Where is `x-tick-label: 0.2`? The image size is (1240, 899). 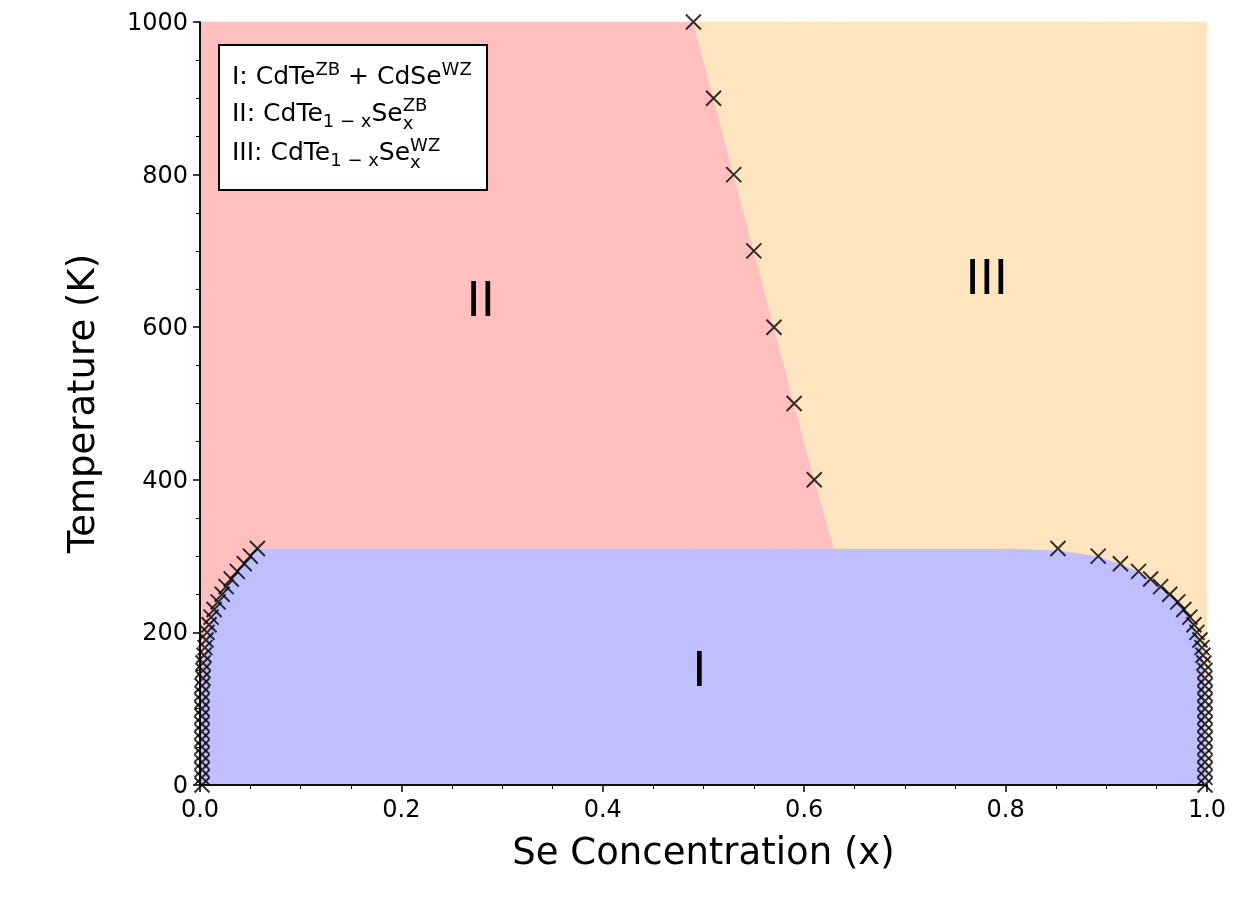 x-tick-label: 0.2 is located at coordinates (401, 809).